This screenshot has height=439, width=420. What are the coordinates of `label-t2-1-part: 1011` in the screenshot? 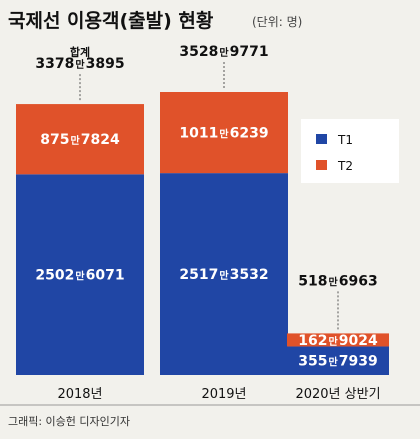 It's located at (198, 134).